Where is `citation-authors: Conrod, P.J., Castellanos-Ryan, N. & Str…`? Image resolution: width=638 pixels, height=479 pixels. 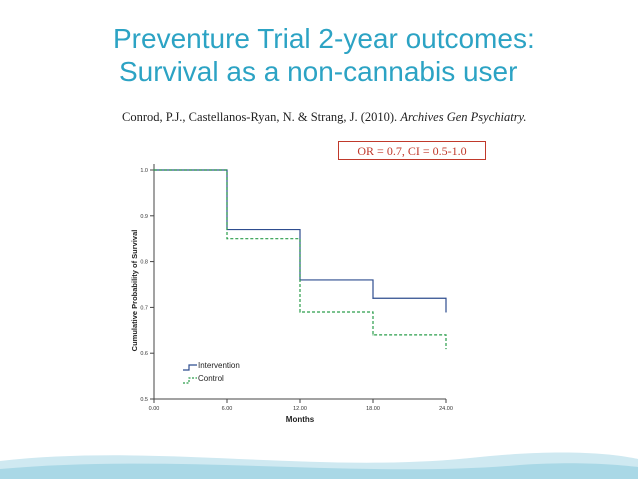 citation-authors: Conrod, P.J., Castellanos-Ryan, N. & Str… is located at coordinates (261, 117).